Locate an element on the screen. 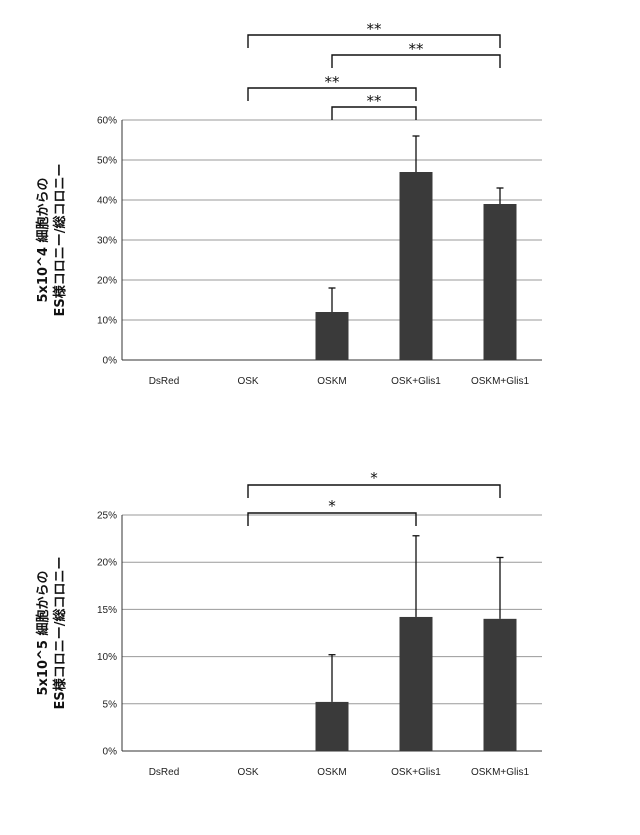 Image resolution: width=640 pixels, height=835 pixels. y-tick-label: 30% is located at coordinates (107, 241).